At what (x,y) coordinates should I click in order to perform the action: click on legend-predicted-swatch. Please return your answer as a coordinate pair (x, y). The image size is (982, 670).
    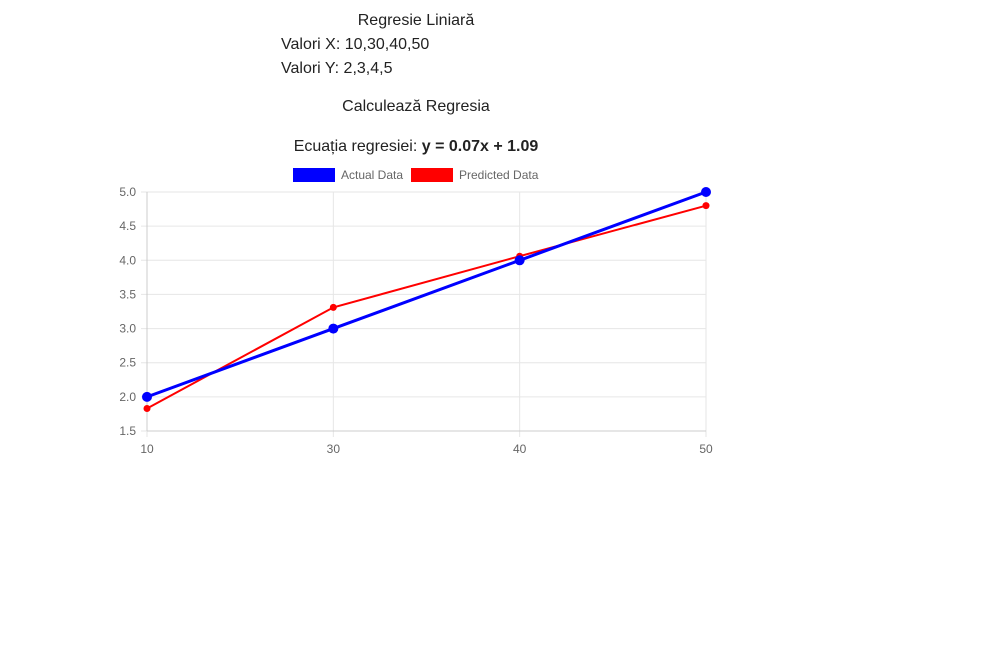
    Looking at the image, I should click on (432, 175).